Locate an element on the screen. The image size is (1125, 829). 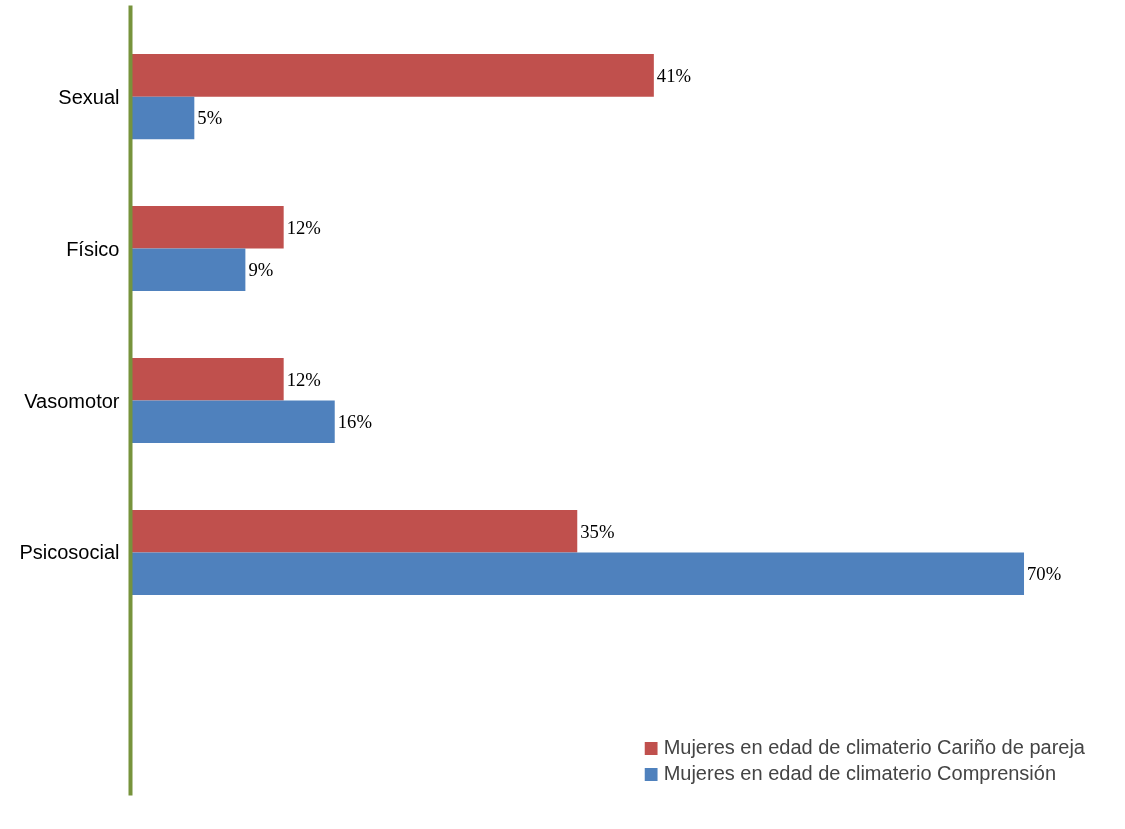
data-label: 16% is located at coordinates (354, 422).